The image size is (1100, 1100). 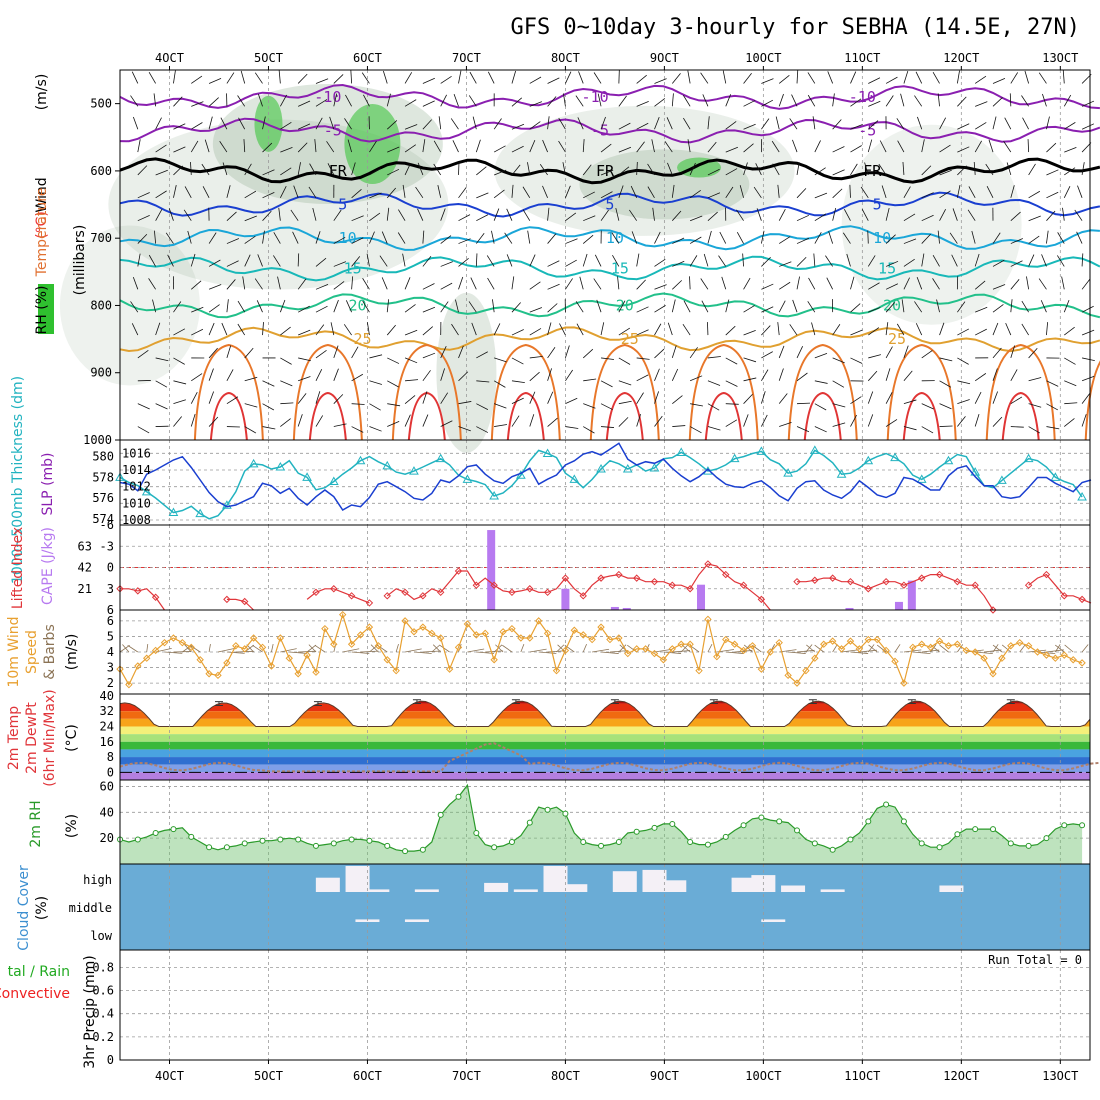 What do you see at coordinates (600, 131) in the screenshot?
I see `isotherm-label: -5` at bounding box center [600, 131].